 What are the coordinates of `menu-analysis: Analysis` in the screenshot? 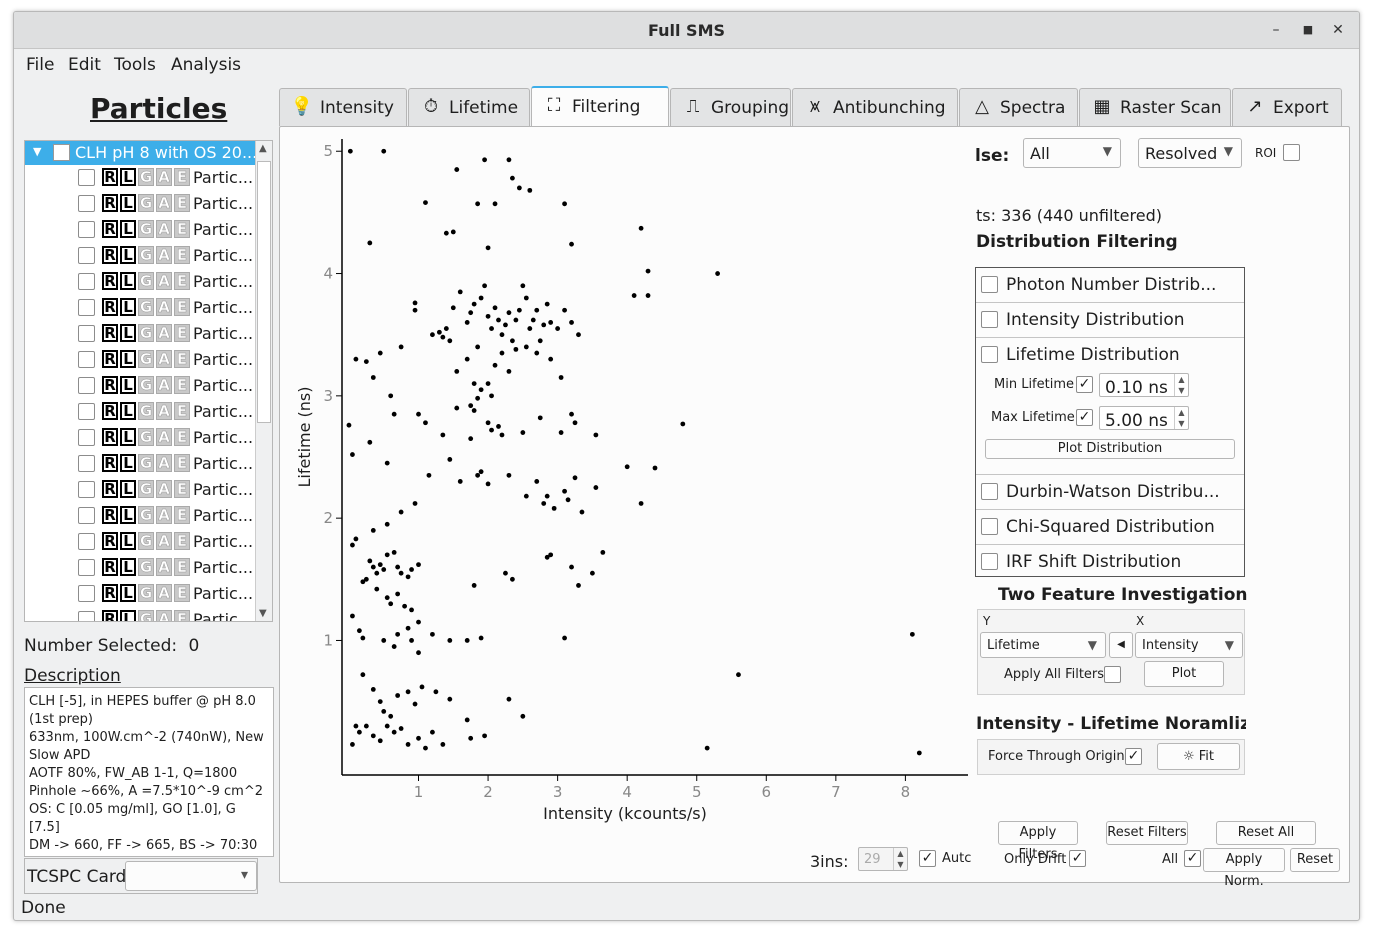 It's located at (206, 65).